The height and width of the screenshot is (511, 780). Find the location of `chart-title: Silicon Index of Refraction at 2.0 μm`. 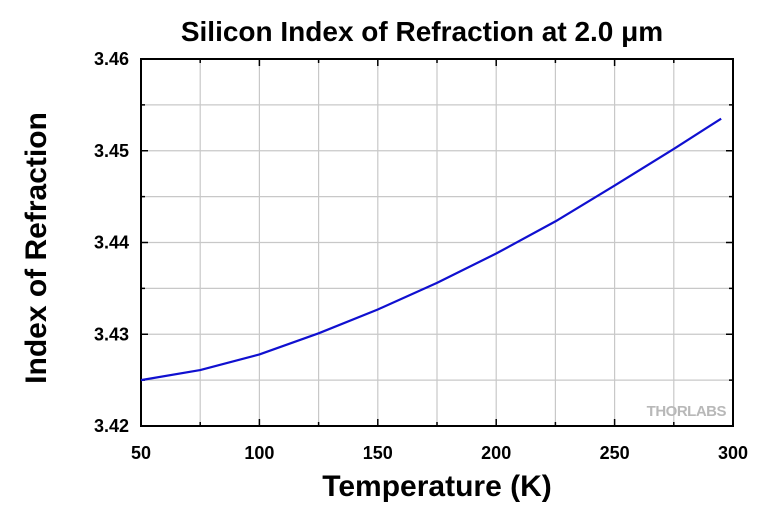

chart-title: Silicon Index of Refraction at 2.0 μm is located at coordinates (422, 31).